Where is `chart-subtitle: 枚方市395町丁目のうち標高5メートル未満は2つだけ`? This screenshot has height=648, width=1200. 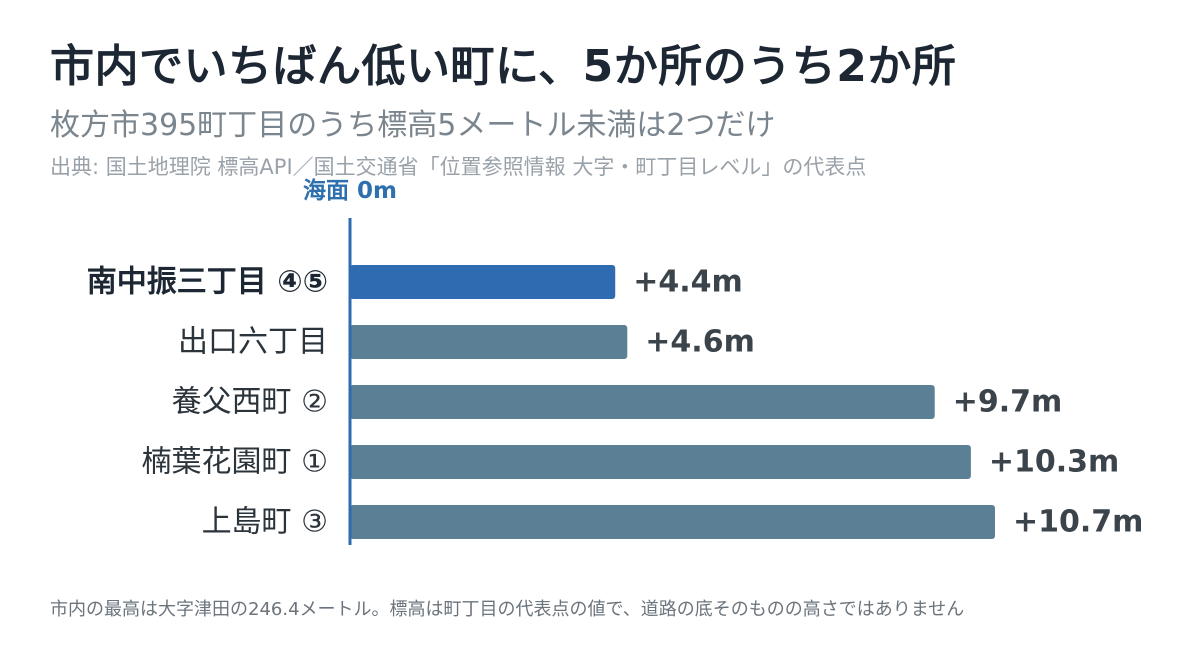 chart-subtitle: 枚方市395町丁目のうち標高5メートル未満は2つだけ is located at coordinates (413, 125).